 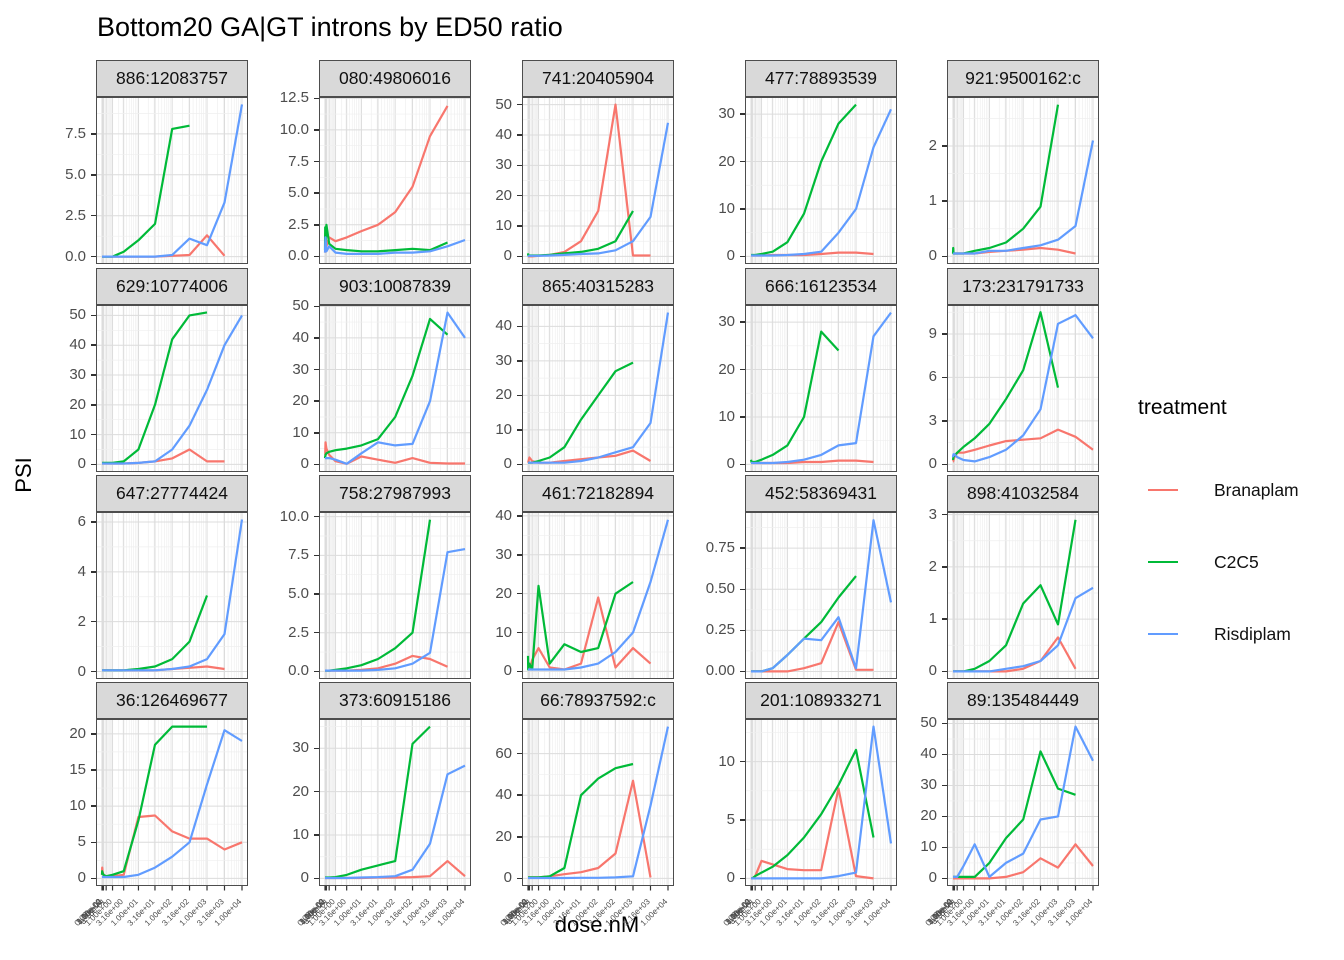 I want to click on y-tick-label: 15, so click(x=77, y=769).